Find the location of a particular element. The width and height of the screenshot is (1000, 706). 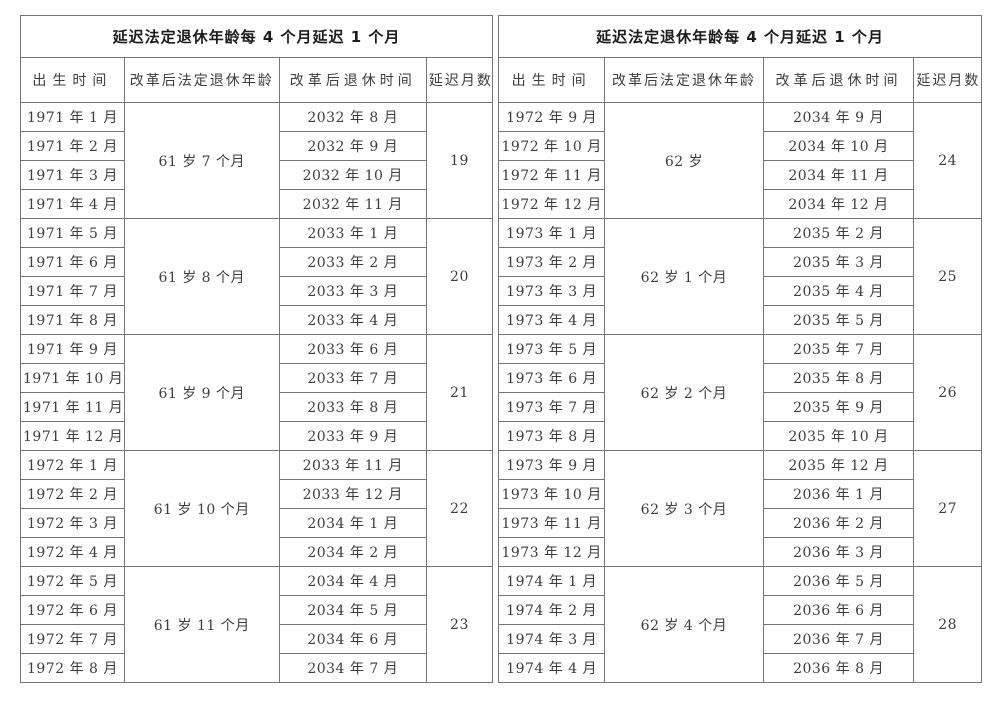

retire-month-cell: 2033 年 7 月 is located at coordinates (352, 378).